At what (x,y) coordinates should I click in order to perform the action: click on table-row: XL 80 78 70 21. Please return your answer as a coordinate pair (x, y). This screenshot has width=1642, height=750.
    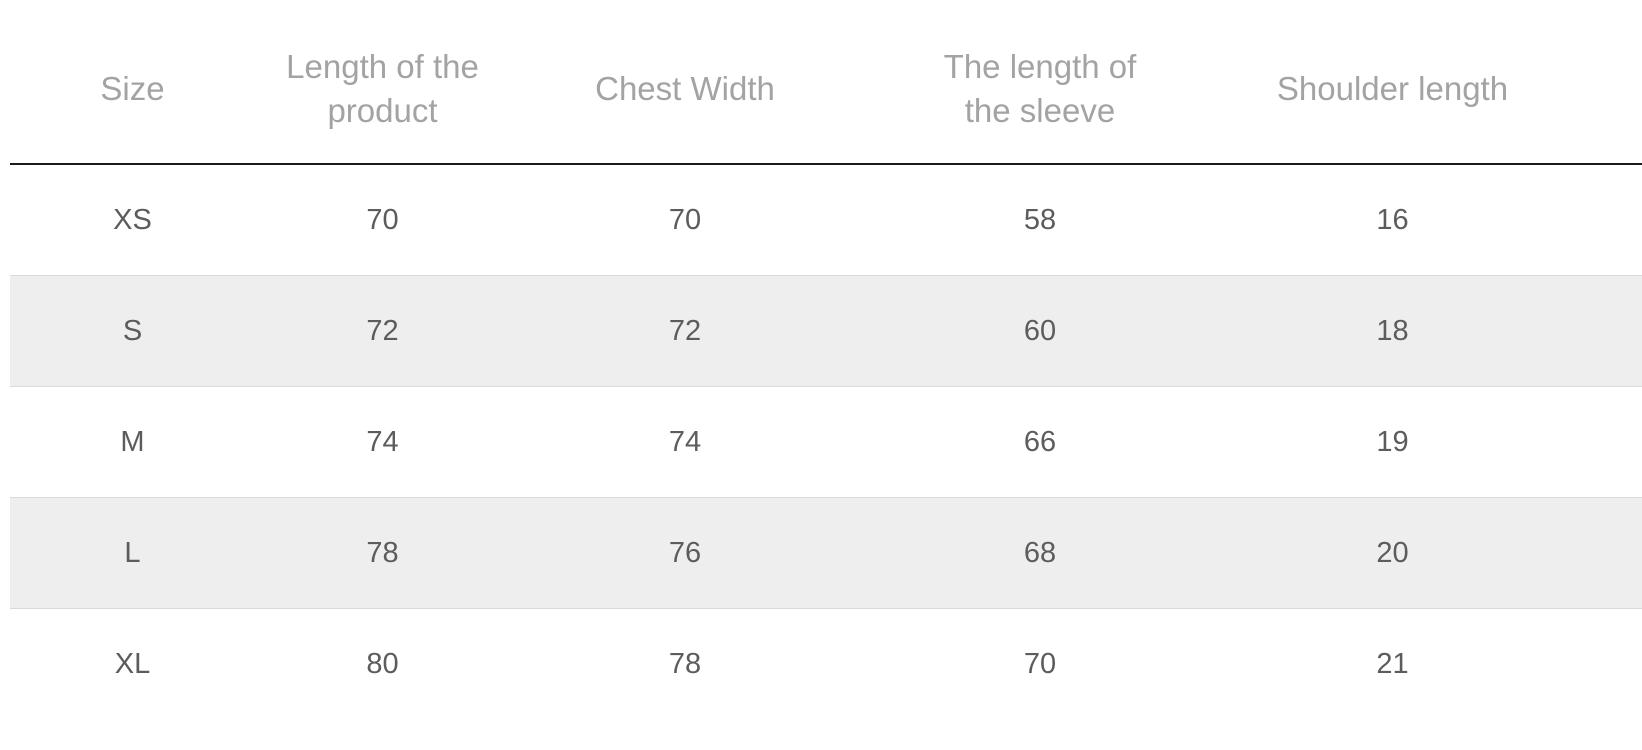
    Looking at the image, I should click on (826, 664).